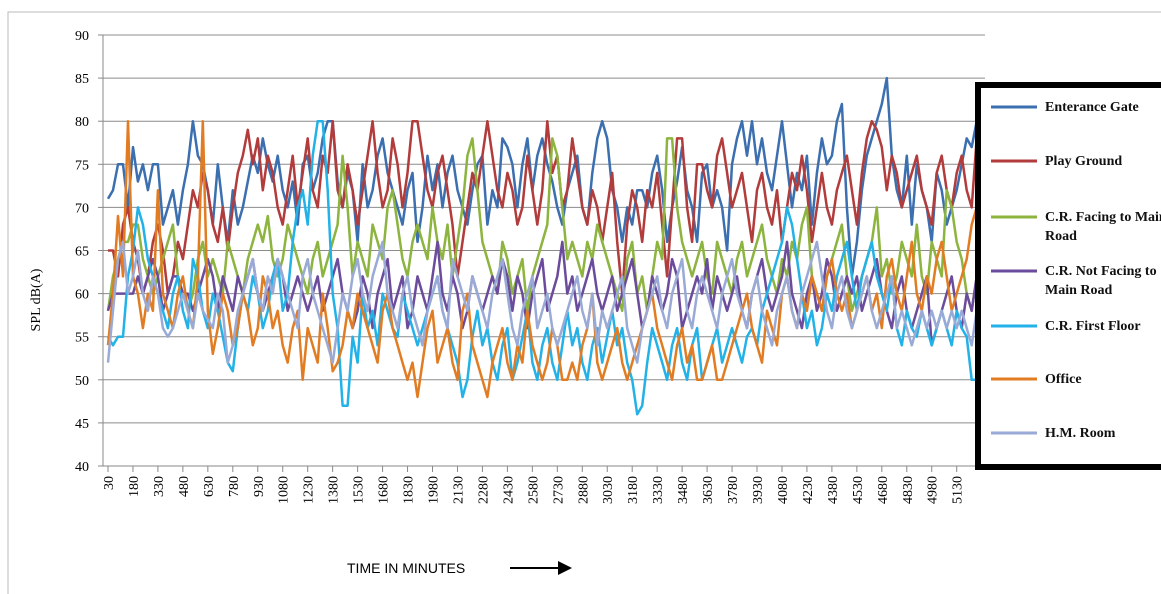 The height and width of the screenshot is (594, 1161). Describe the element at coordinates (82, 79) in the screenshot. I see `y-tick-label: 85` at that location.